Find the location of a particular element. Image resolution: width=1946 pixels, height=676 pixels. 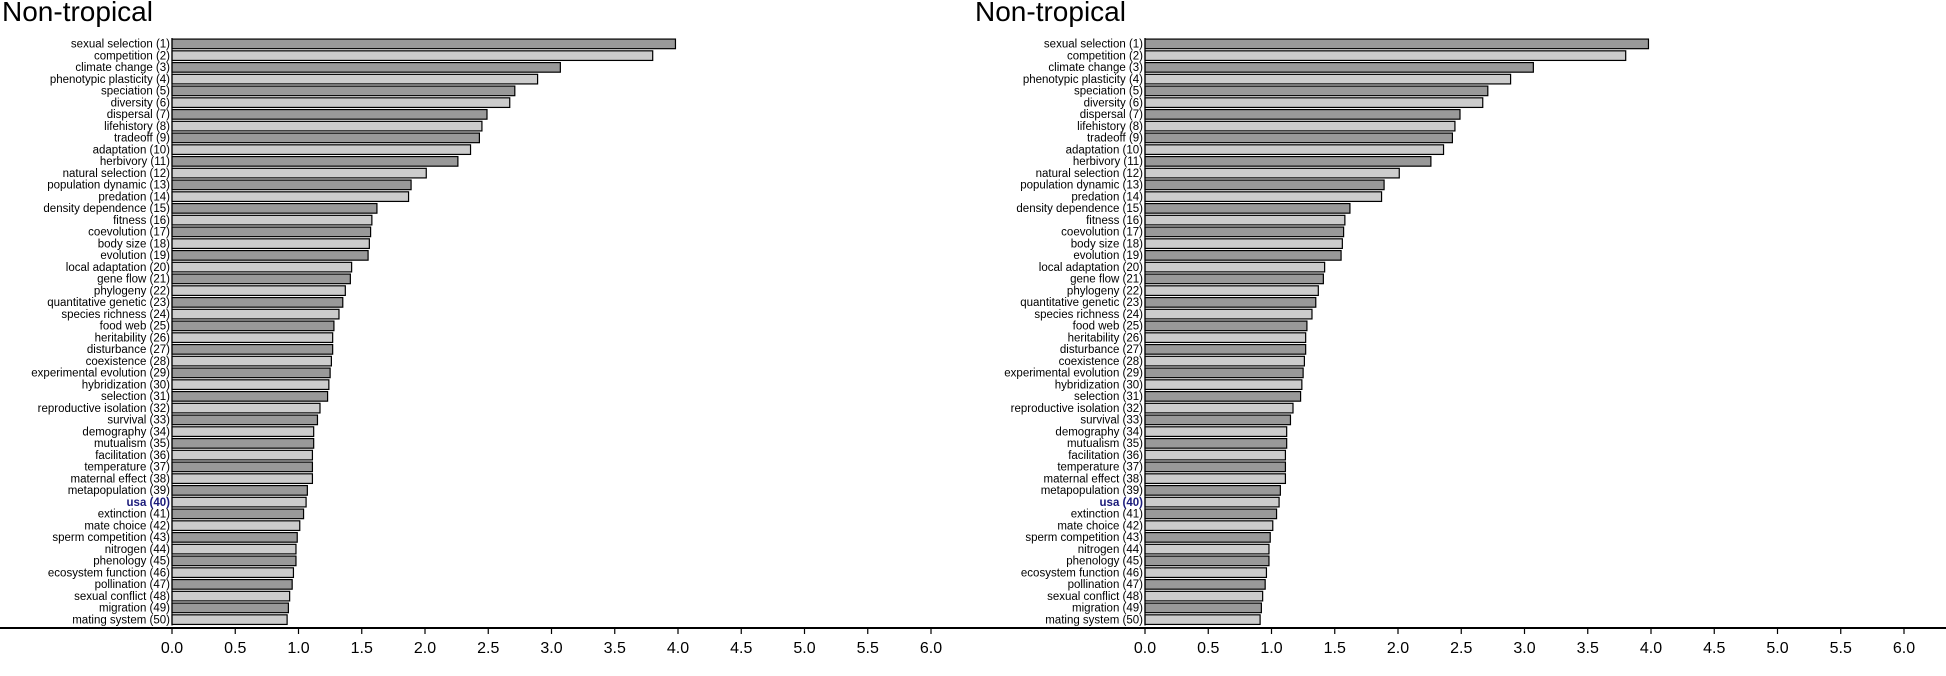

x-tick-label: 3.0 is located at coordinates (1524, 648).